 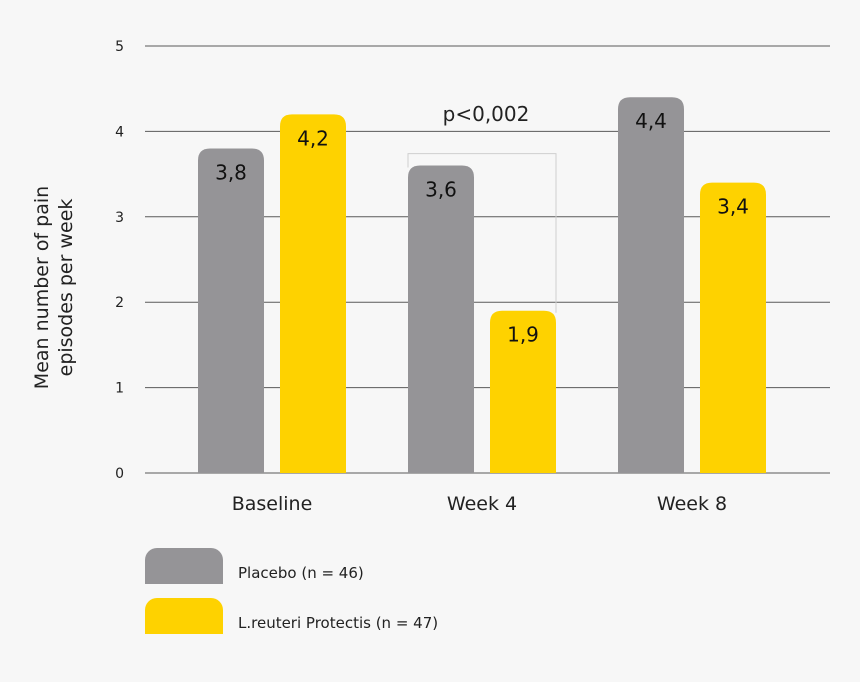 I want to click on legend-swatch-lreuteri, so click(x=184, y=616).